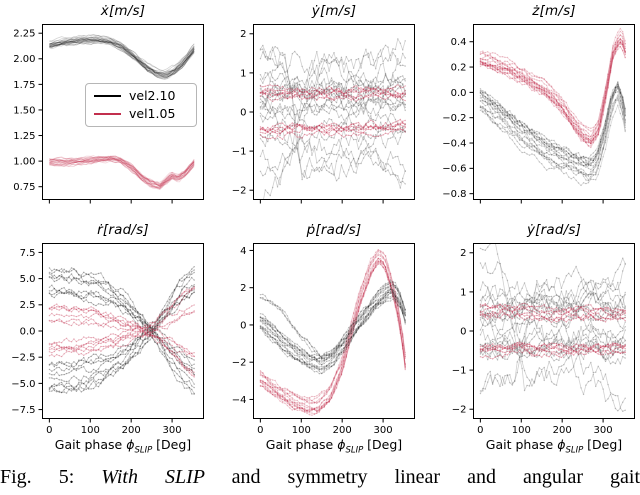  What do you see at coordinates (123, 11) in the screenshot?
I see `subplot-title-xdot: ẋ[m/s]` at bounding box center [123, 11].